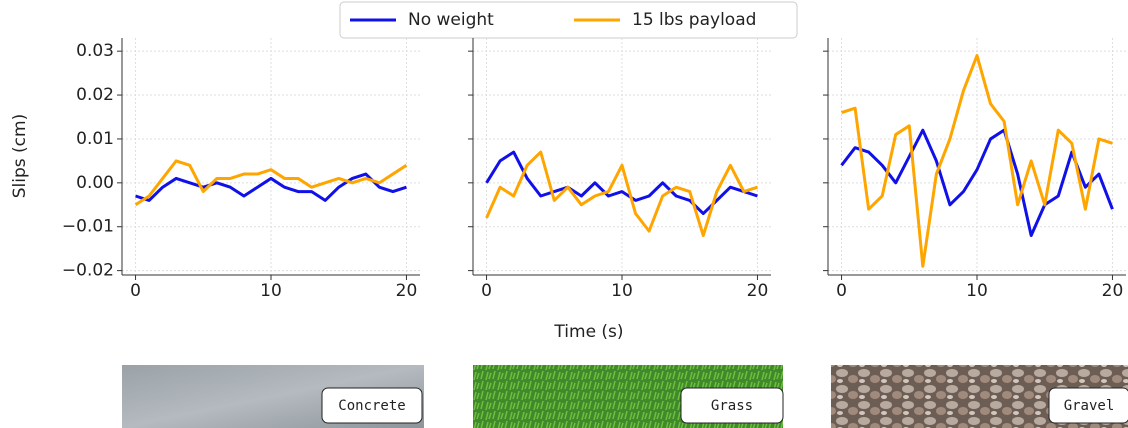 The image size is (1128, 428). I want to click on y-tick-label: 0.01, so click(95, 139).